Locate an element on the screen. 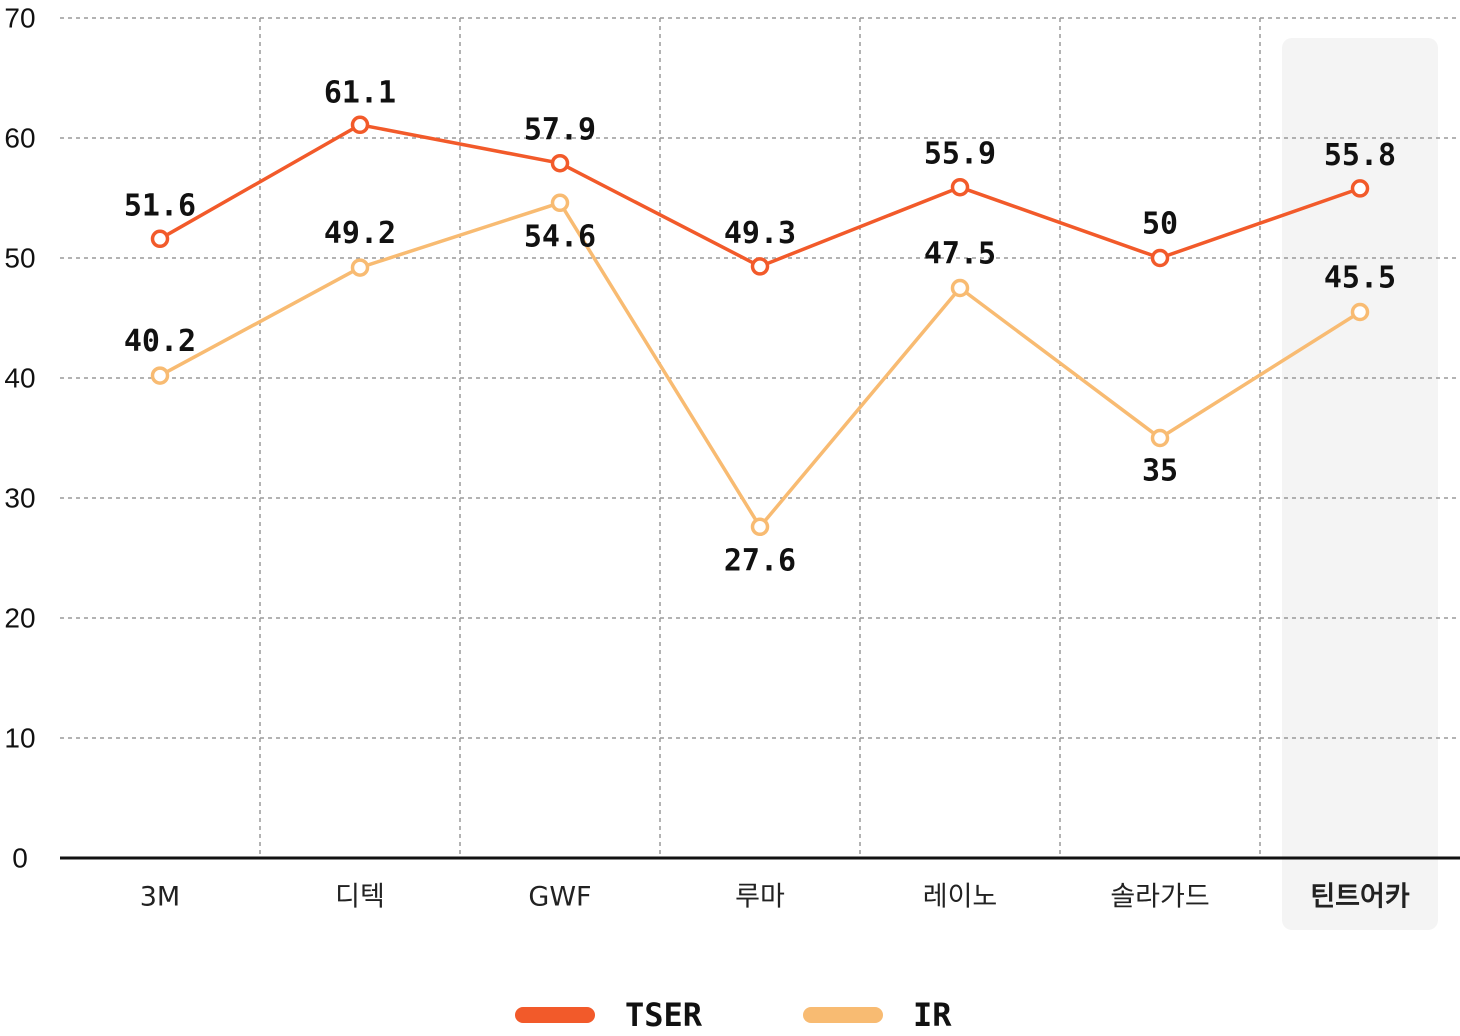  x-tick-label: 솔라가드 is located at coordinates (1159, 897).